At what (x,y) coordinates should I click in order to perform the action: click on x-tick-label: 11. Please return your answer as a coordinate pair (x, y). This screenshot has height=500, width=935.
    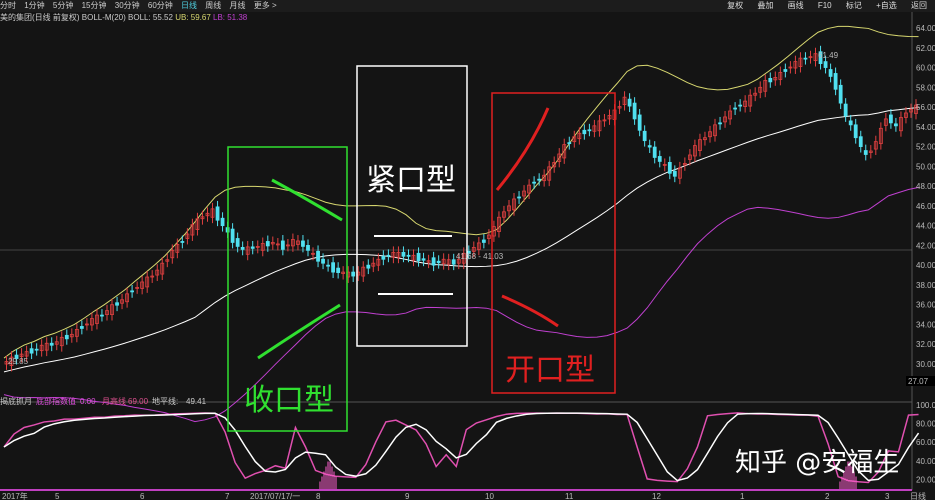
    Looking at the image, I should click on (569, 496).